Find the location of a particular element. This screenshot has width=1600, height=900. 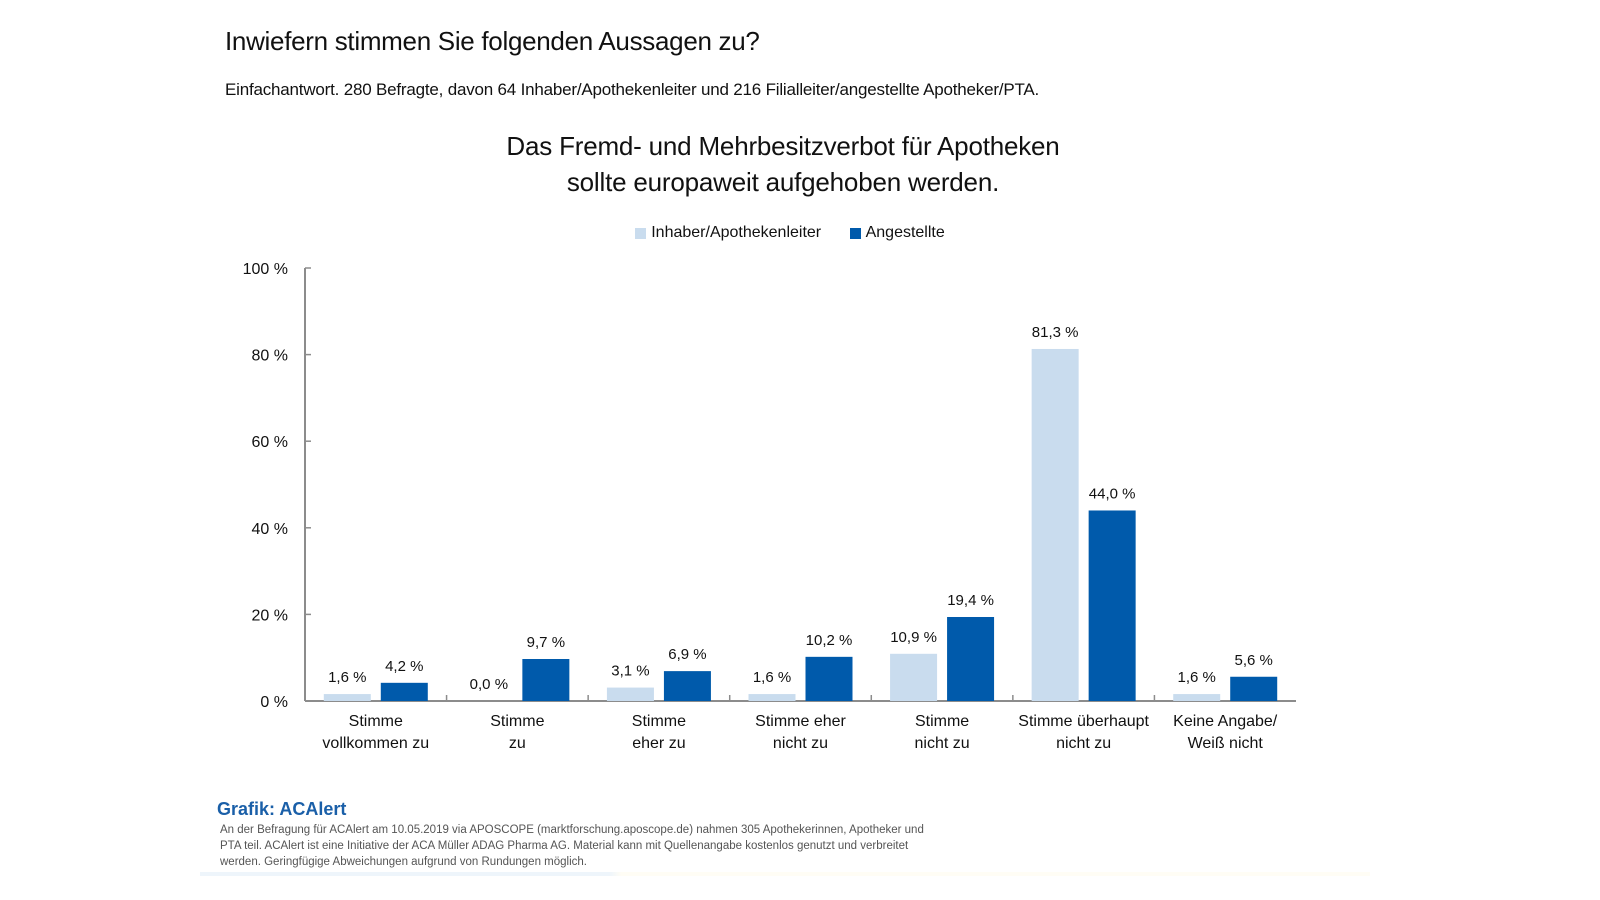

category-label: Stimme eher is located at coordinates (800, 721).